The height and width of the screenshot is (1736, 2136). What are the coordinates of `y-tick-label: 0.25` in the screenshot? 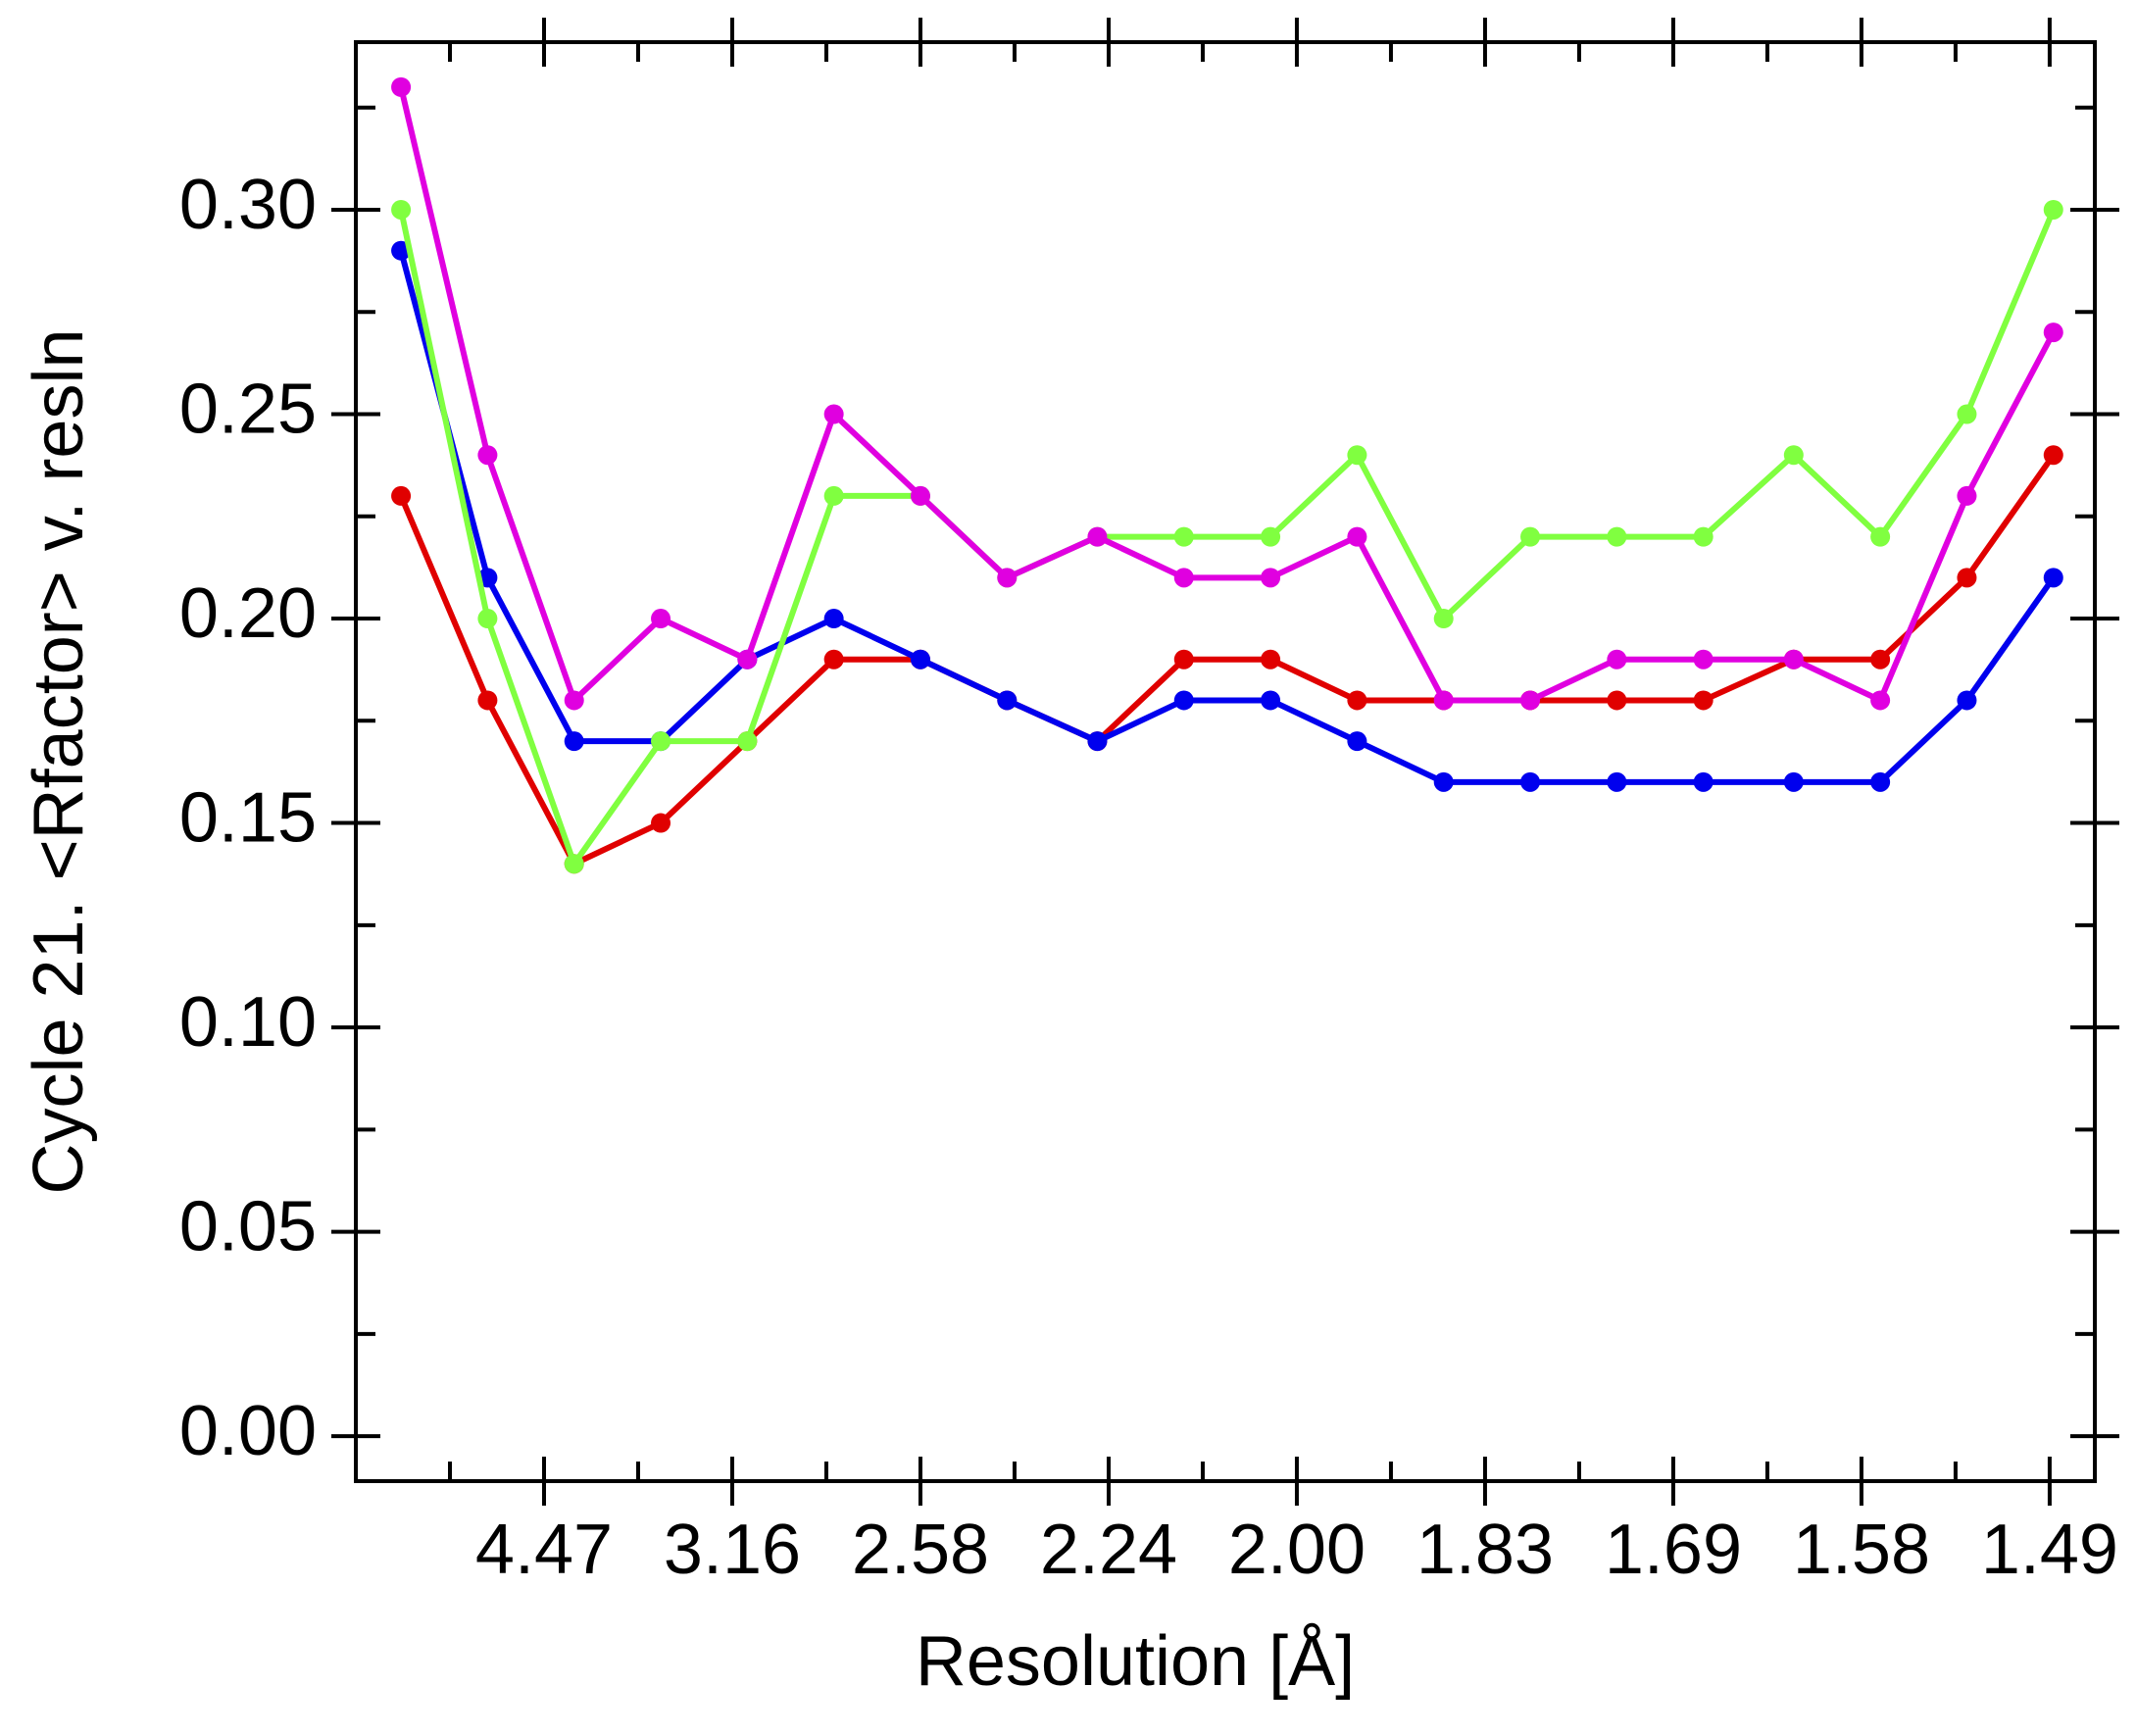 It's located at (248, 410).